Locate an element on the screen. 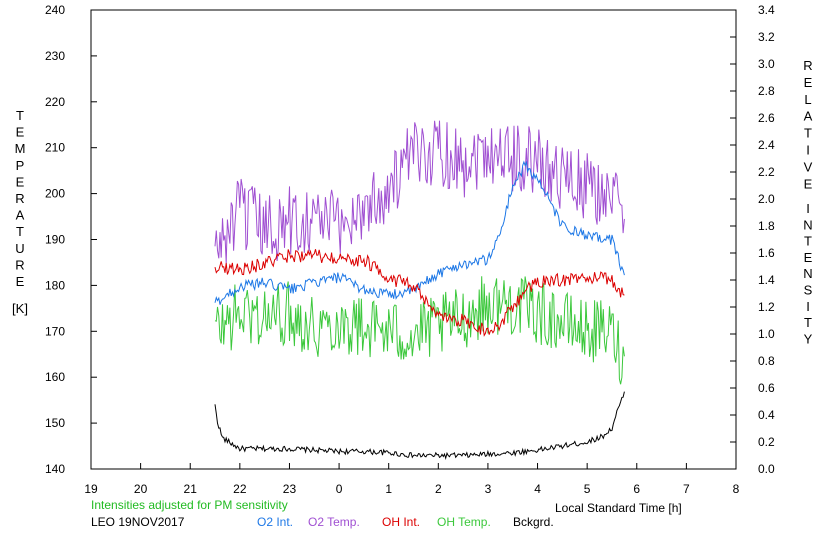 This screenshot has height=535, width=828. legend-o2-int: O2 Int. is located at coordinates (275, 522).